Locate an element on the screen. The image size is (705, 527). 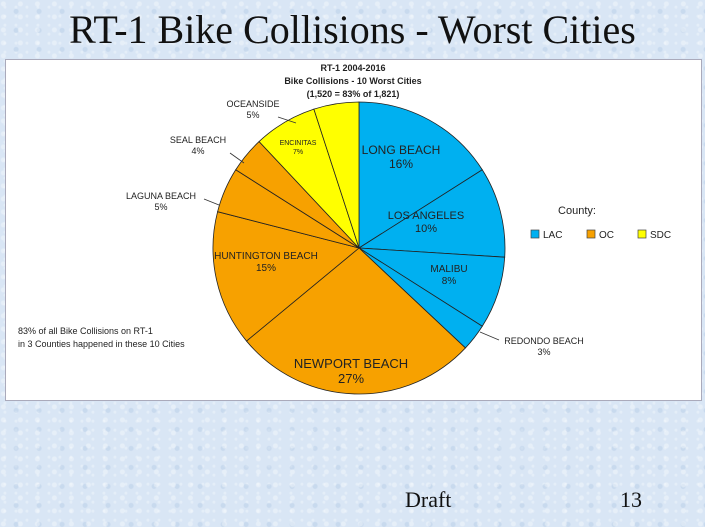
chart-title-line: RT-1 2004-2016 is located at coordinates (352, 68).